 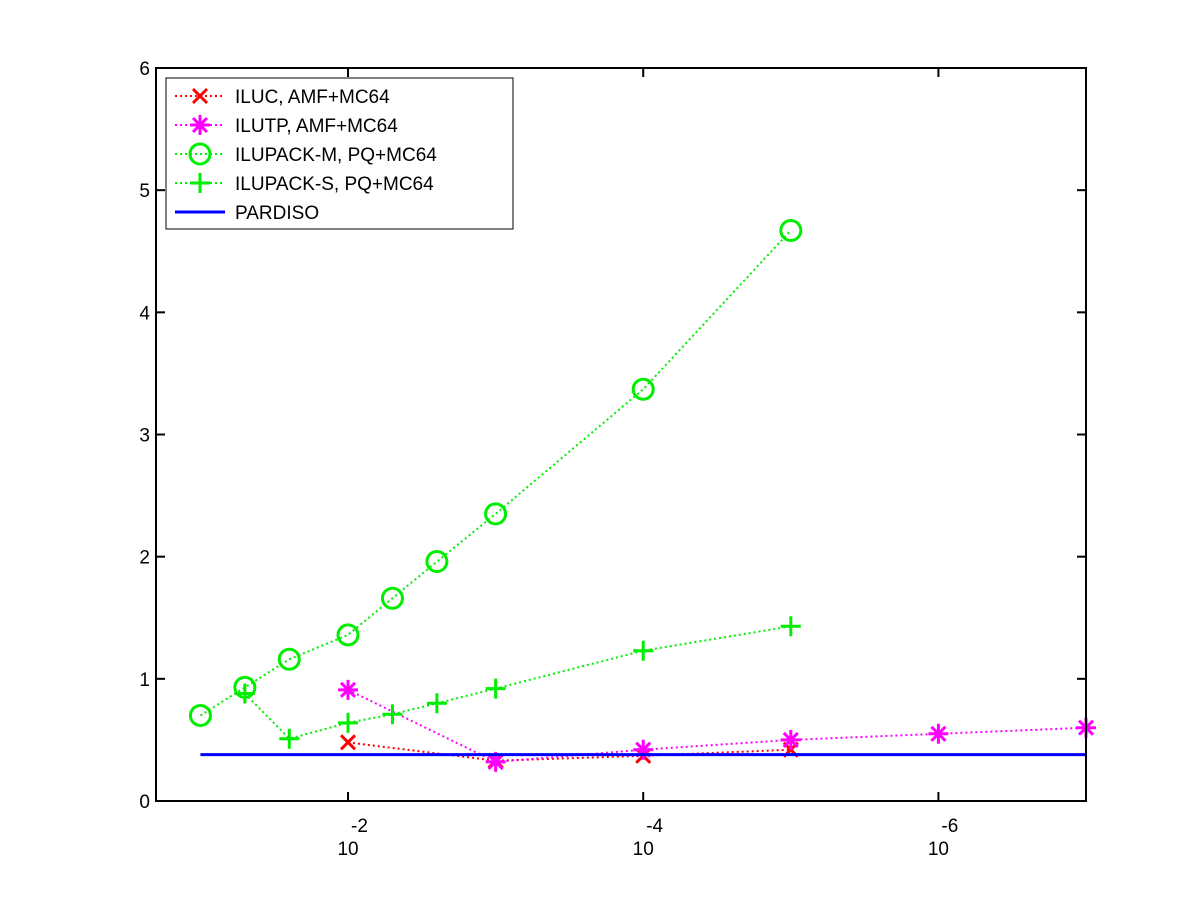 I want to click on y-tick-label: 1, so click(x=144, y=680).